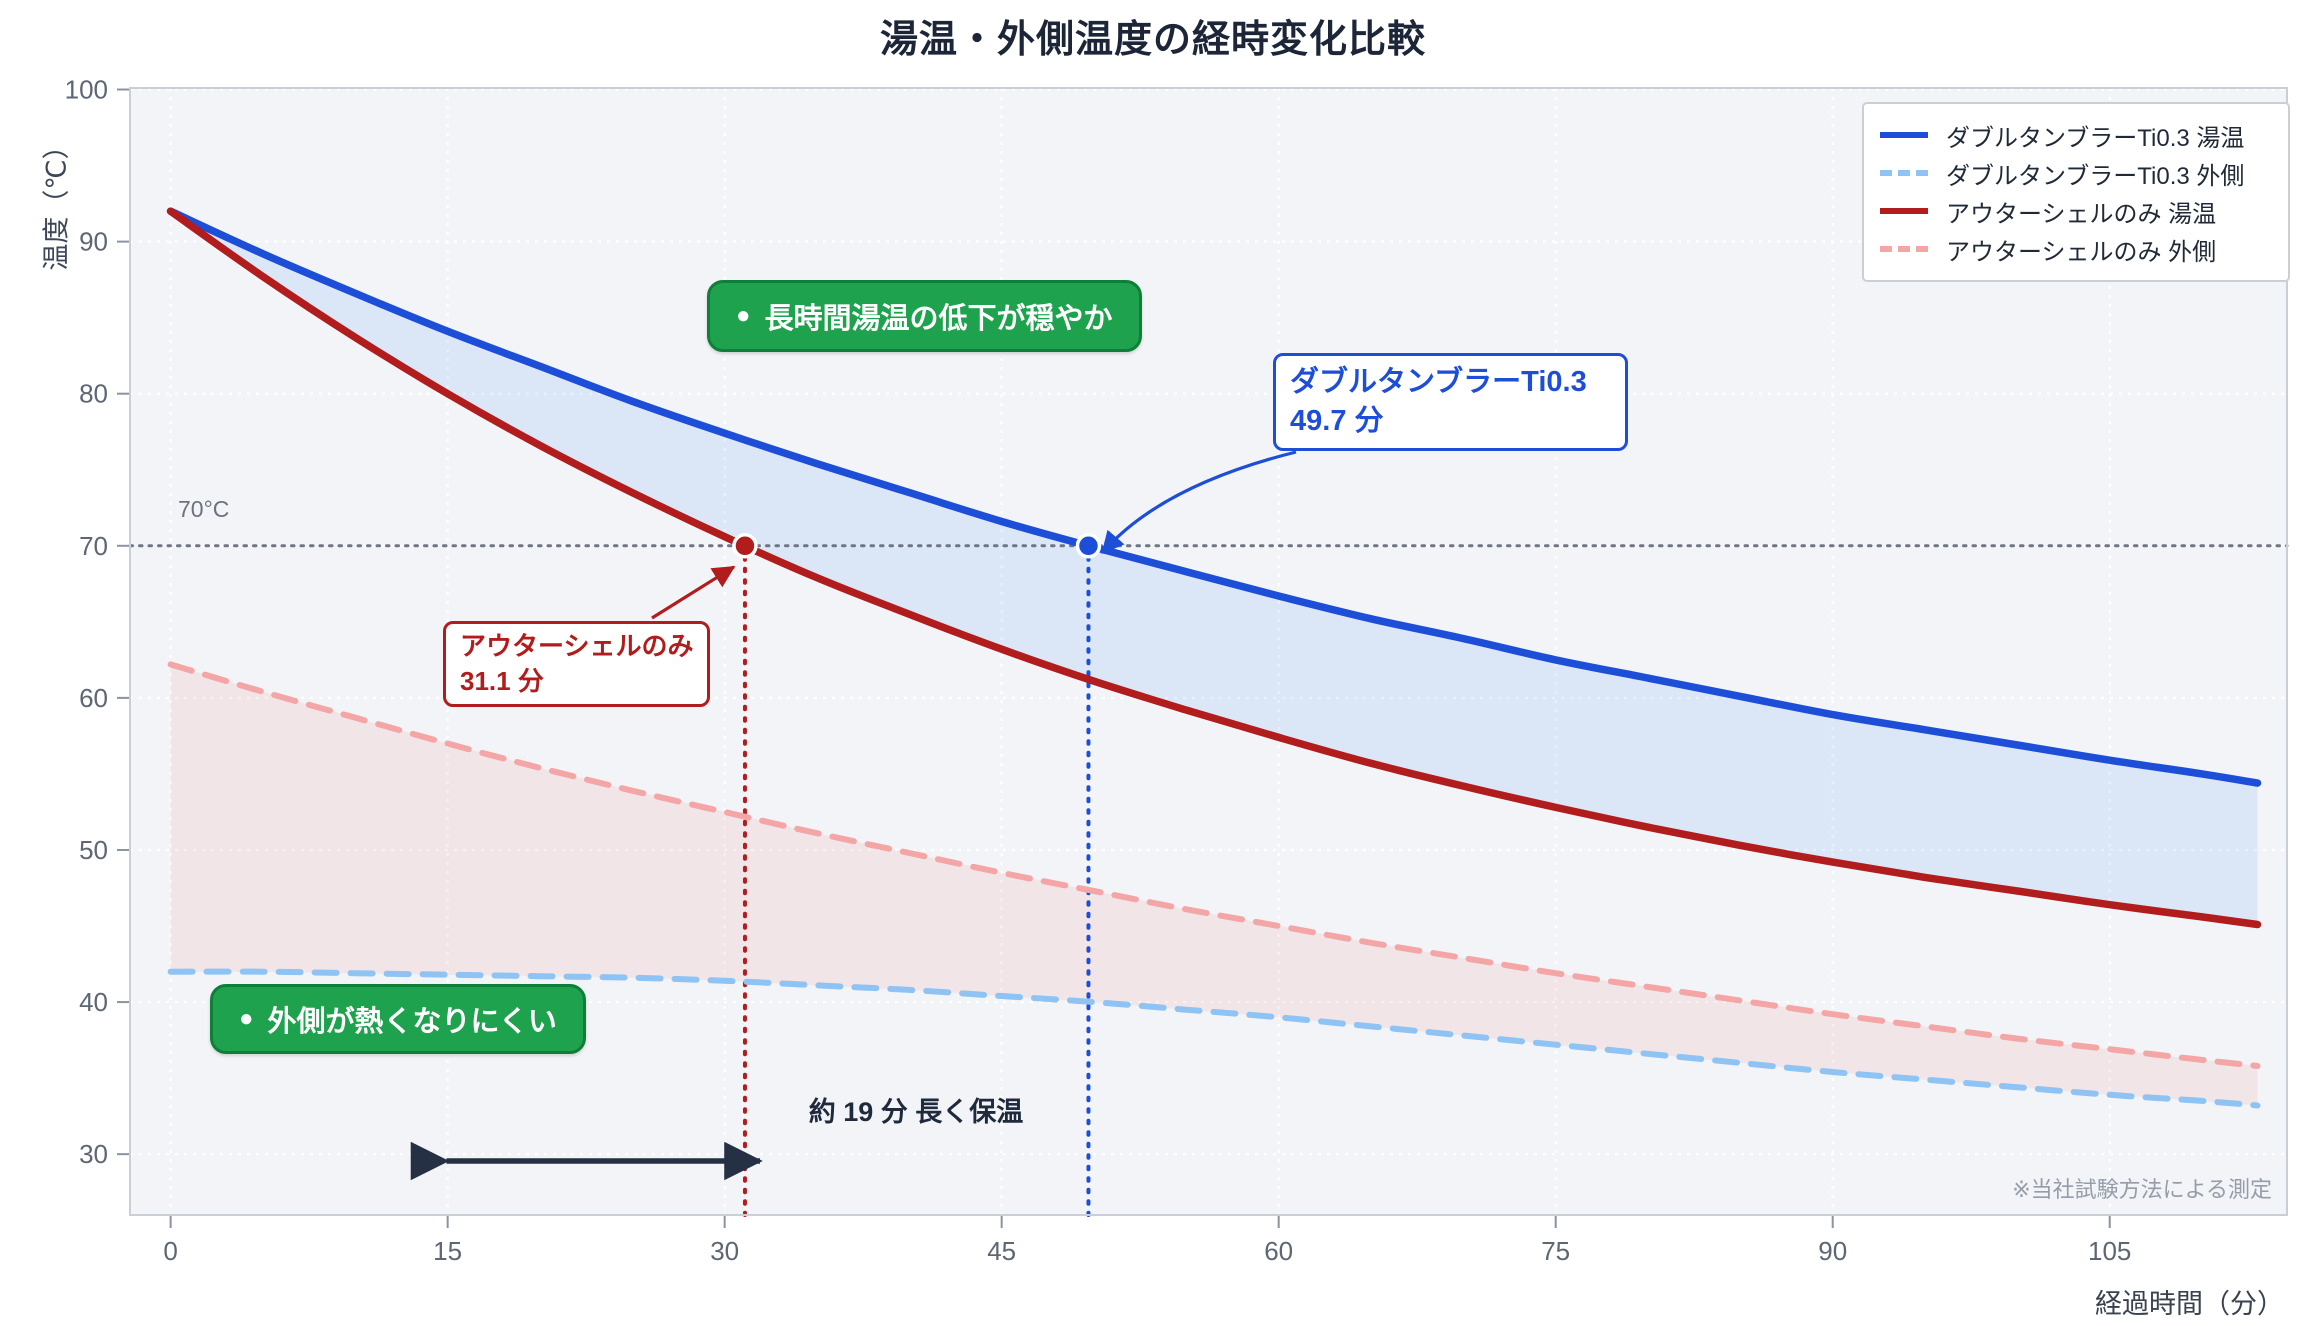  Describe the element at coordinates (1337, 421) in the screenshot. I see `callout-minutes: 49.7 分` at that location.